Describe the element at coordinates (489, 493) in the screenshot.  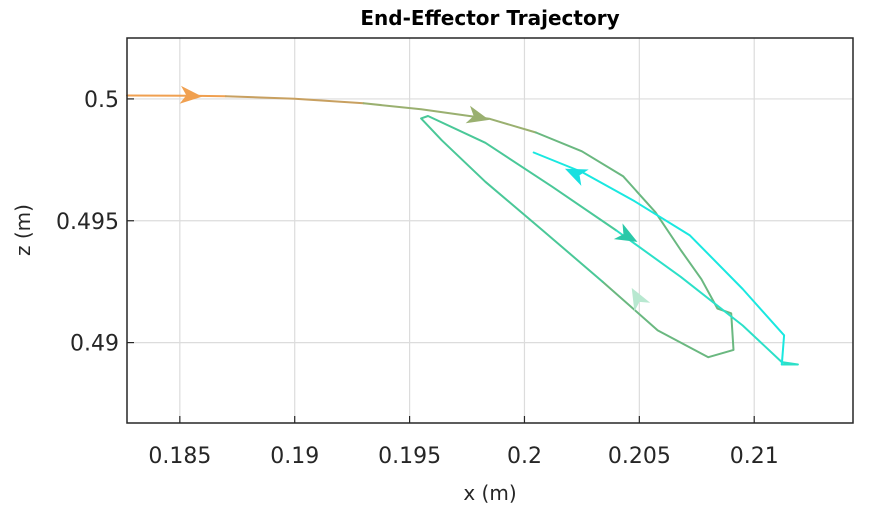
I see `x-axis-label: x (m)` at that location.